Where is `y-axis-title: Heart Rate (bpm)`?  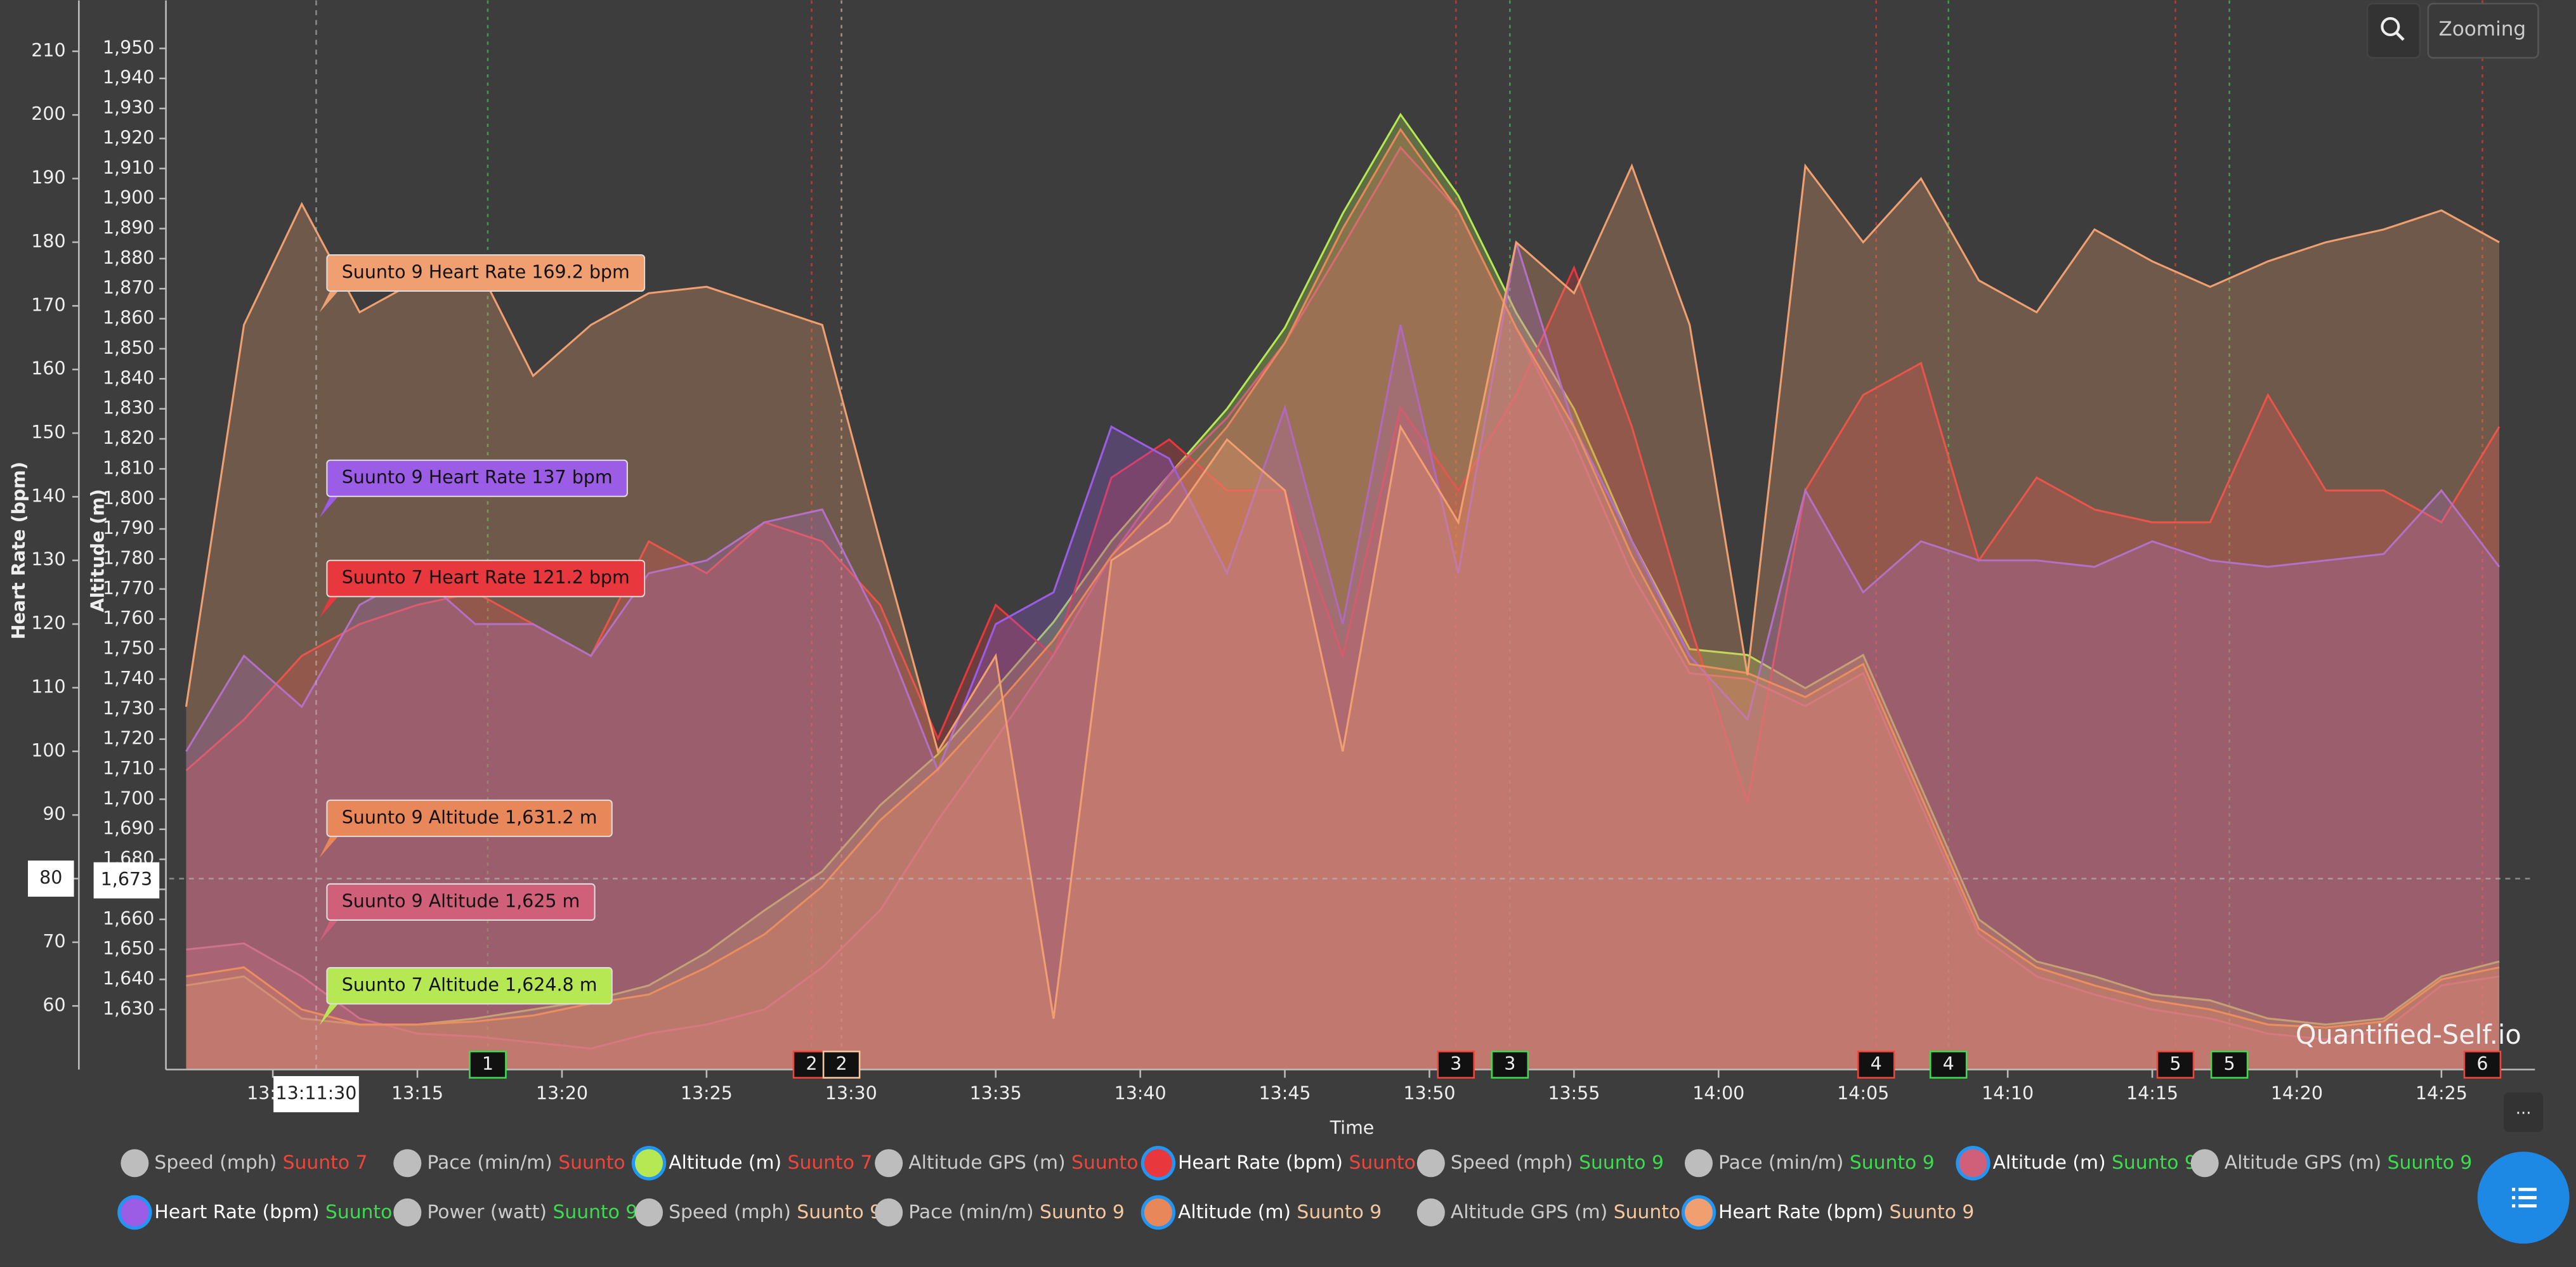 y-axis-title: Heart Rate (bpm) is located at coordinates (19, 550).